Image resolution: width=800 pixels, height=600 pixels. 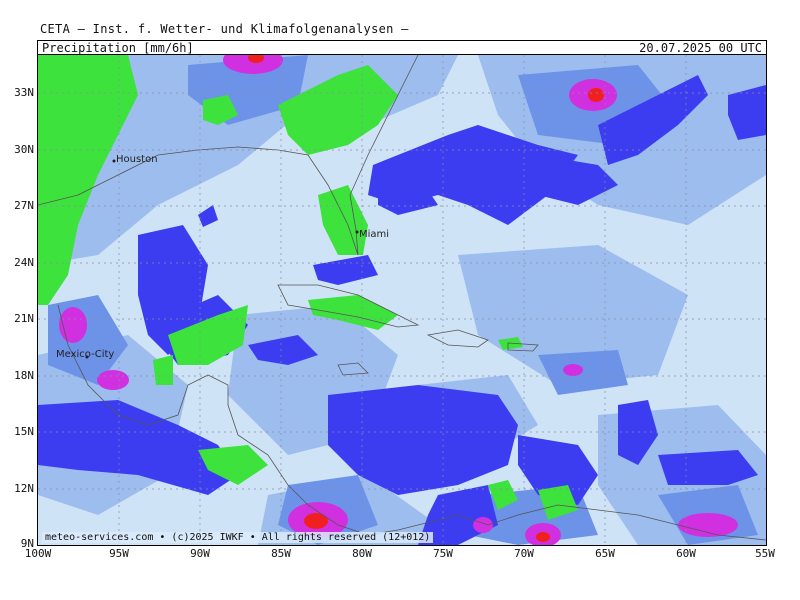 What do you see at coordinates (119, 553) in the screenshot?
I see `lon-label: 95W` at bounding box center [119, 553].